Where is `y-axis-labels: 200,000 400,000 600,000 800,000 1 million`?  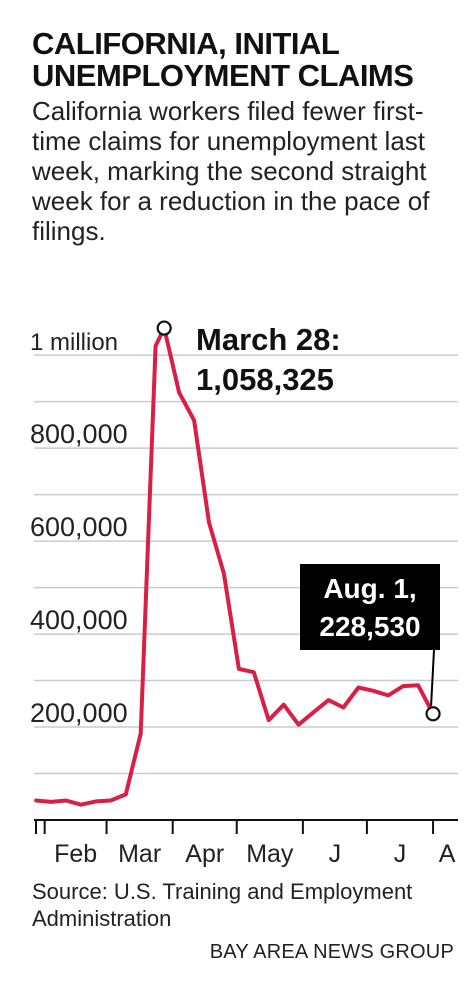 y-axis-labels: 200,000 400,000 600,000 800,000 1 million is located at coordinates (79, 528).